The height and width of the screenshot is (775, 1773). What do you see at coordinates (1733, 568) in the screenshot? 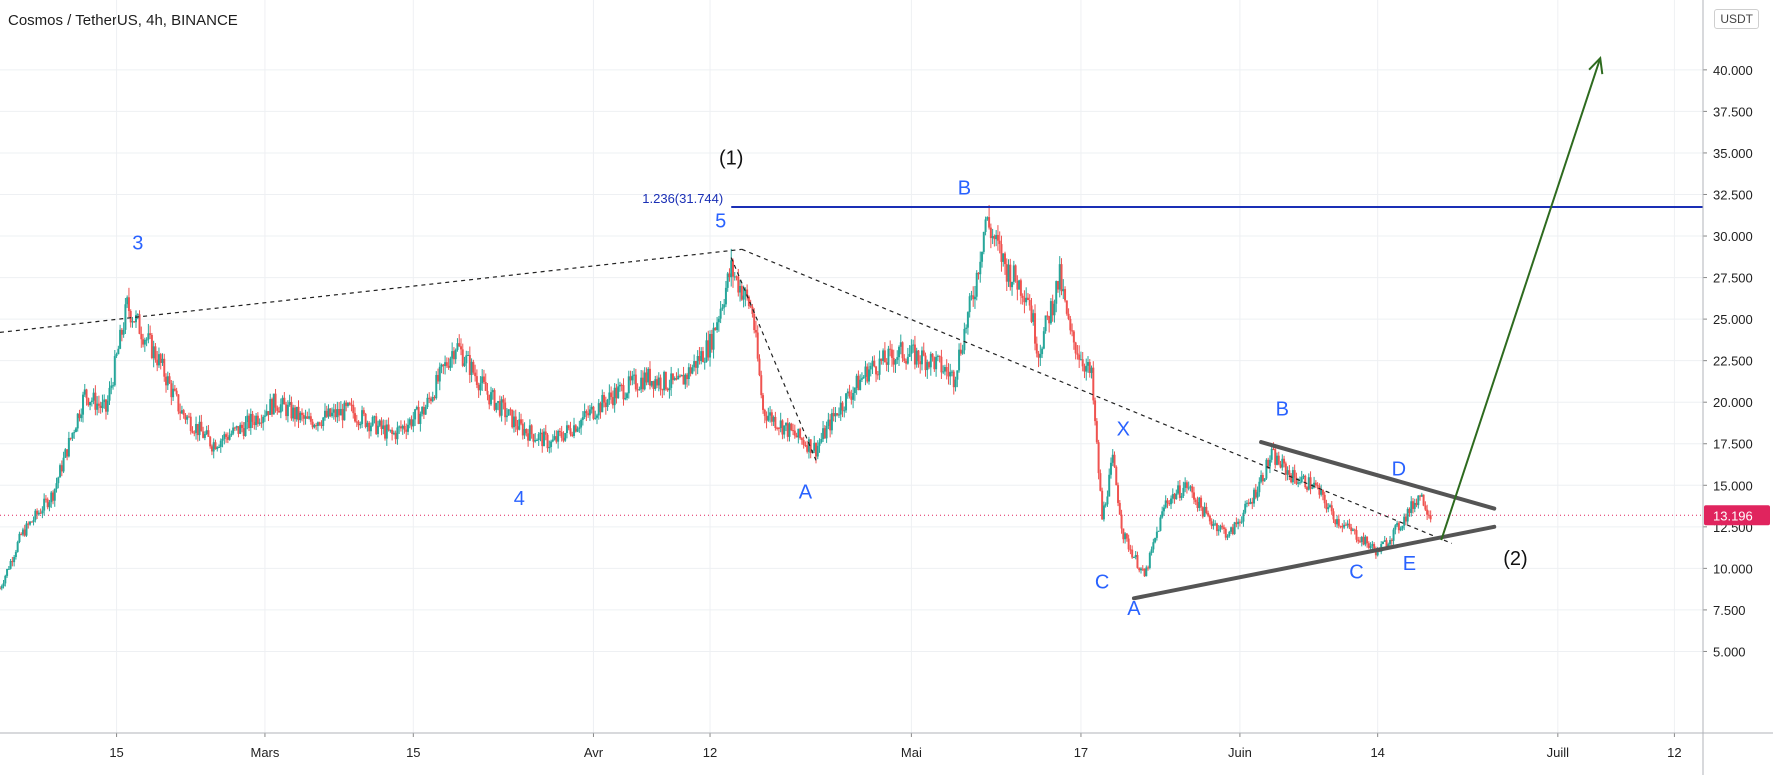
I see `y-tick-label: 10.000` at bounding box center [1733, 568].